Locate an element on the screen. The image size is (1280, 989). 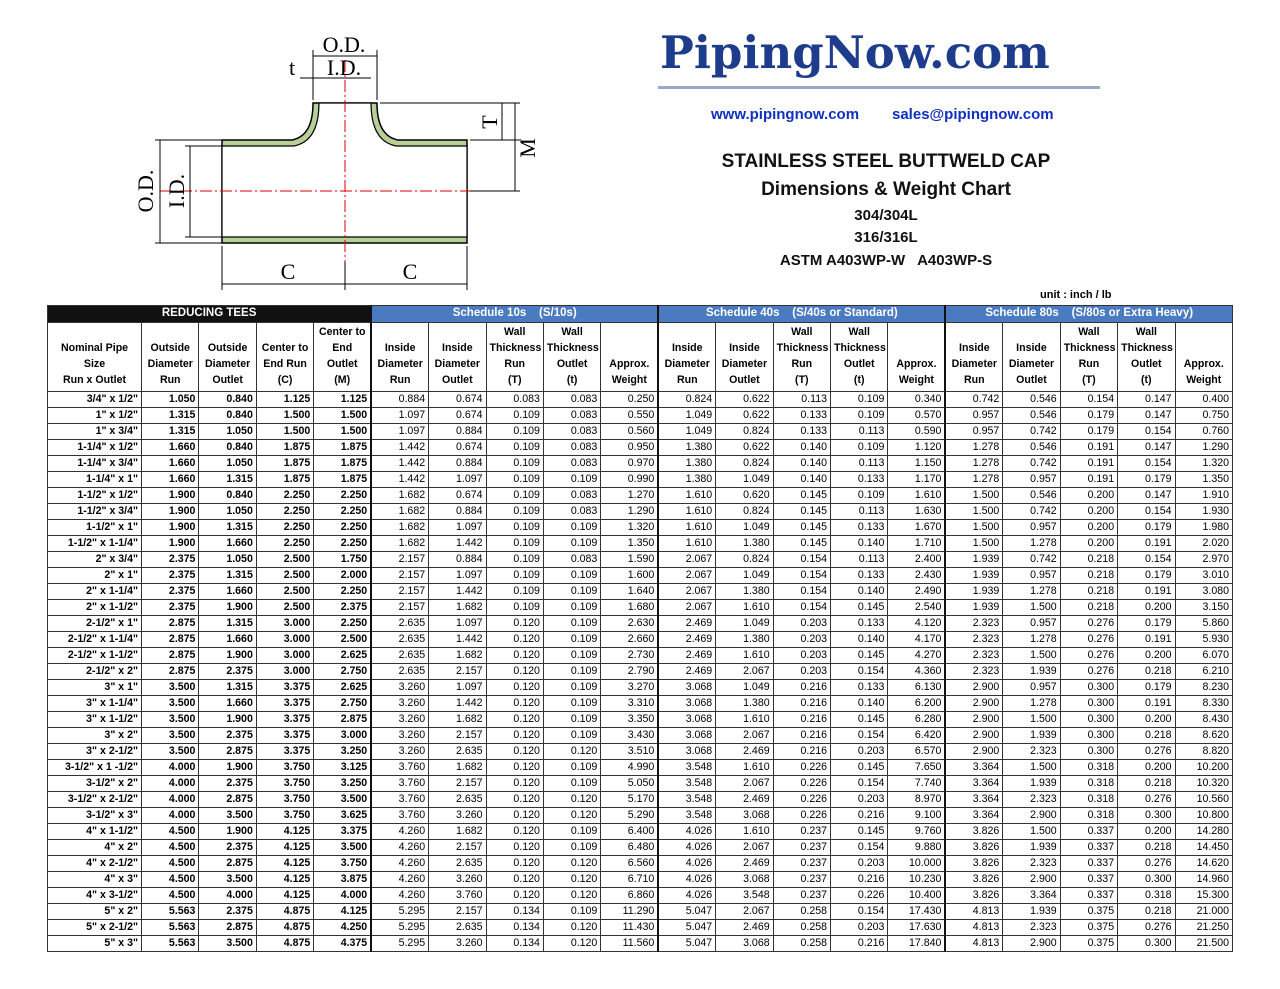
cell-value: 1.900 is located at coordinates (227, 607).